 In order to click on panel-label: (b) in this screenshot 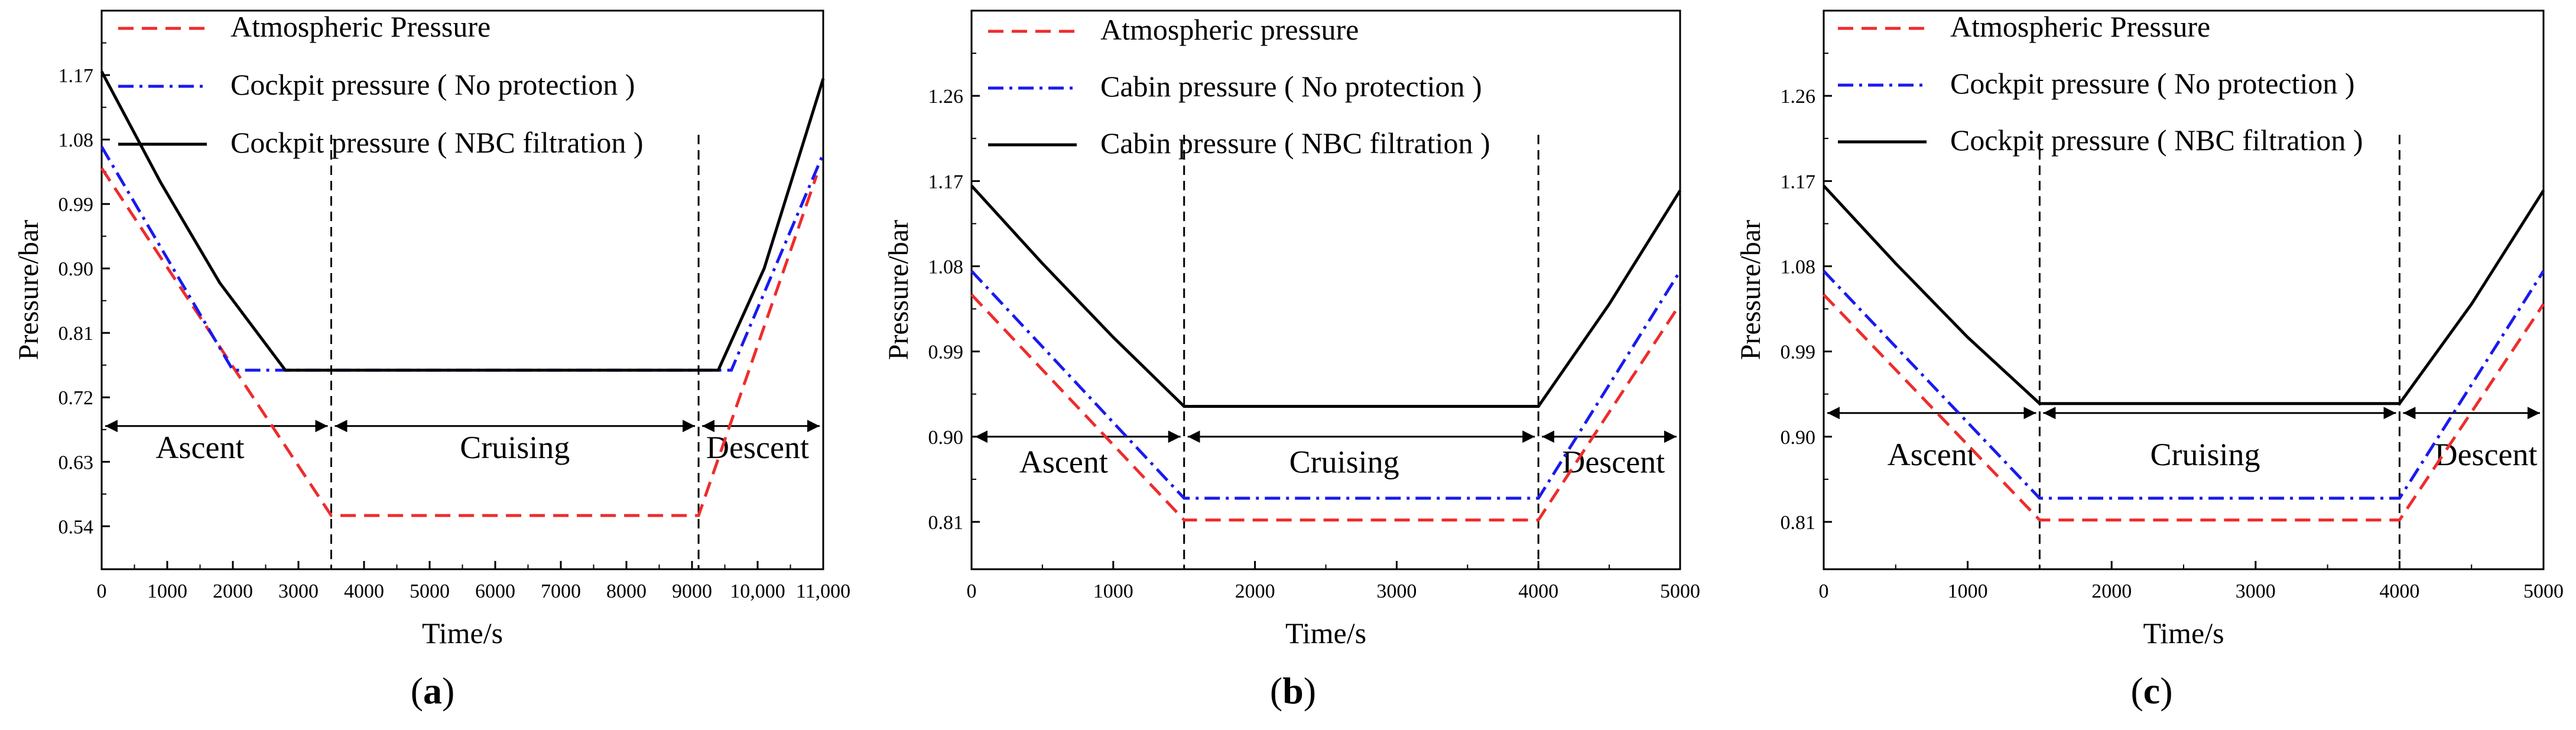, I will do `click(1293, 691)`.